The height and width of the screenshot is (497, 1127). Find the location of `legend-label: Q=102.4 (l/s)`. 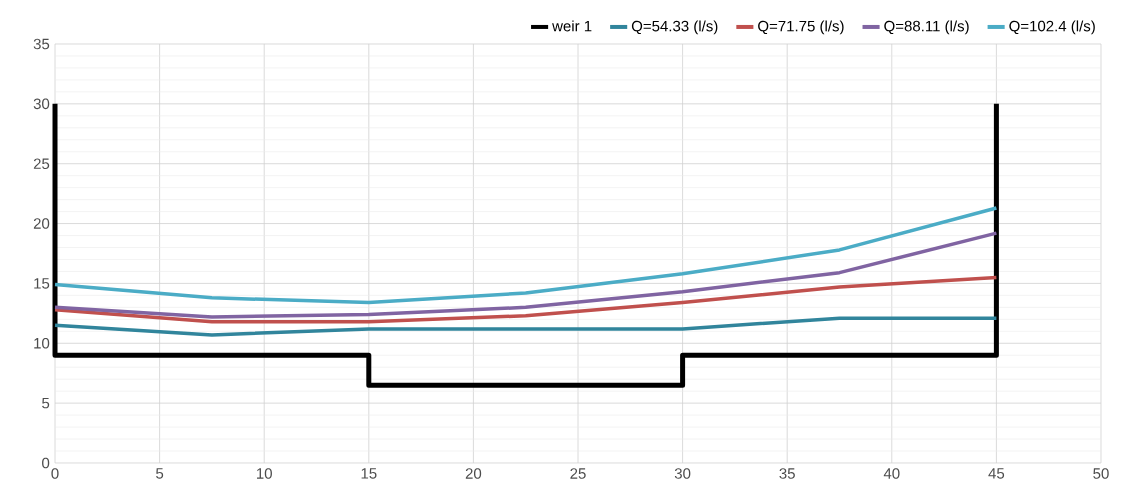

legend-label: Q=102.4 (l/s) is located at coordinates (1052, 27).